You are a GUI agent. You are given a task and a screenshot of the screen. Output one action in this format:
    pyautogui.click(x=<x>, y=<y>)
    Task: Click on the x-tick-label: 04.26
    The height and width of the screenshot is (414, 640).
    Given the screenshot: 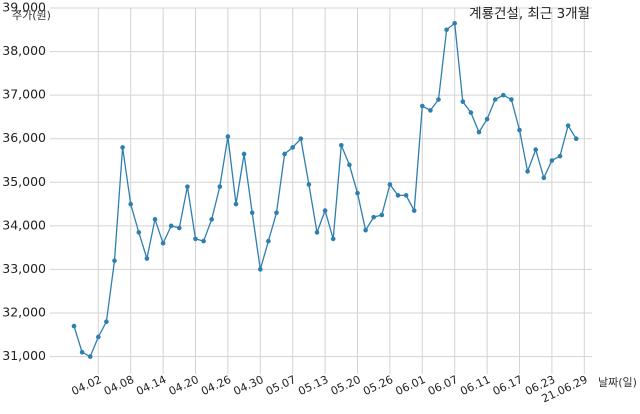 What is the action you would take?
    pyautogui.click(x=216, y=385)
    